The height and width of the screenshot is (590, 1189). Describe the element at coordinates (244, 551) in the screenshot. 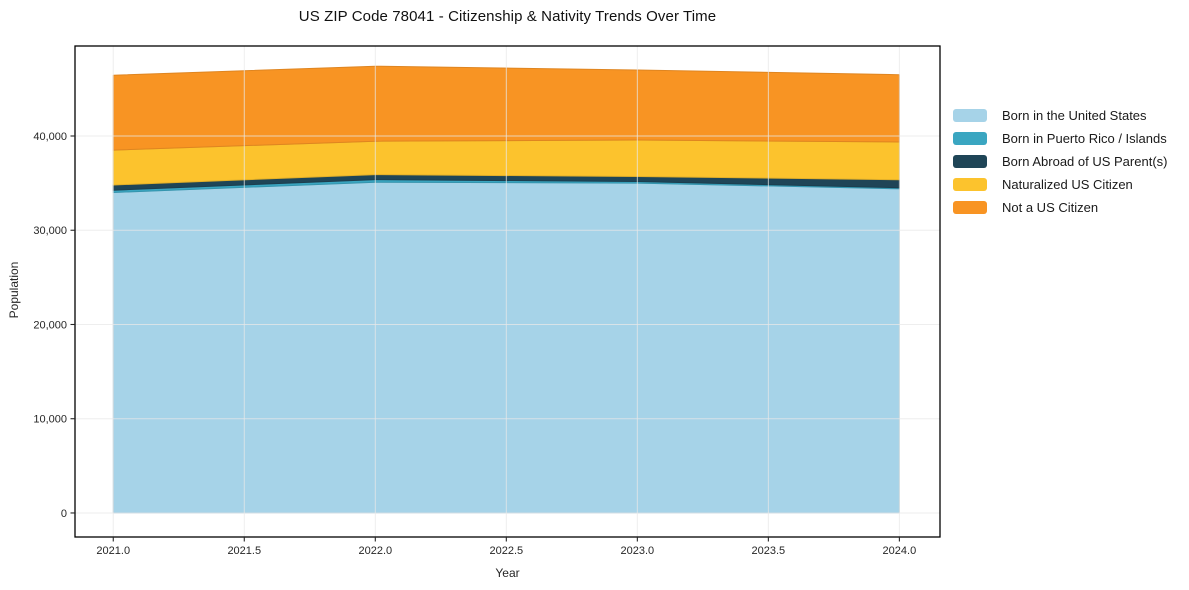

I see `x-tick-label: 2021.5` at that location.